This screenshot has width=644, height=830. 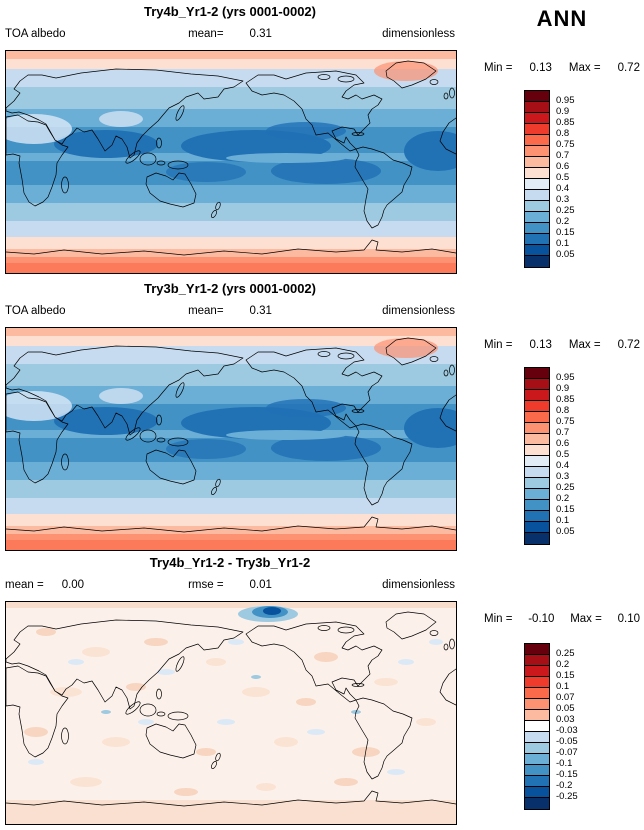 I want to click on colorbar-tick-label: 0.6, so click(x=563, y=443).